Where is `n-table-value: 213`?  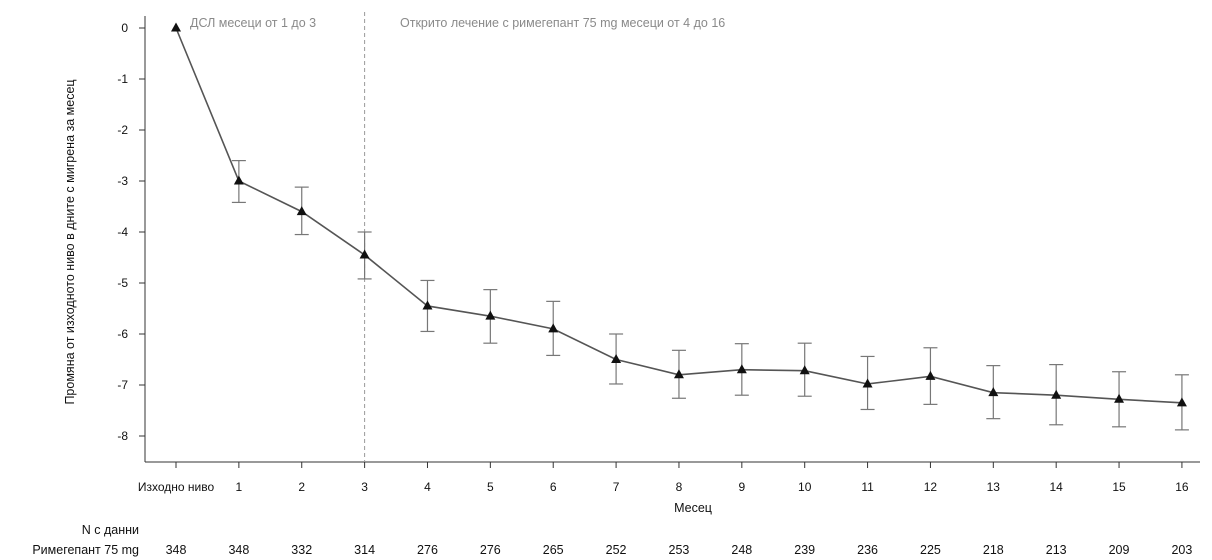 n-table-value: 213 is located at coordinates (1056, 550).